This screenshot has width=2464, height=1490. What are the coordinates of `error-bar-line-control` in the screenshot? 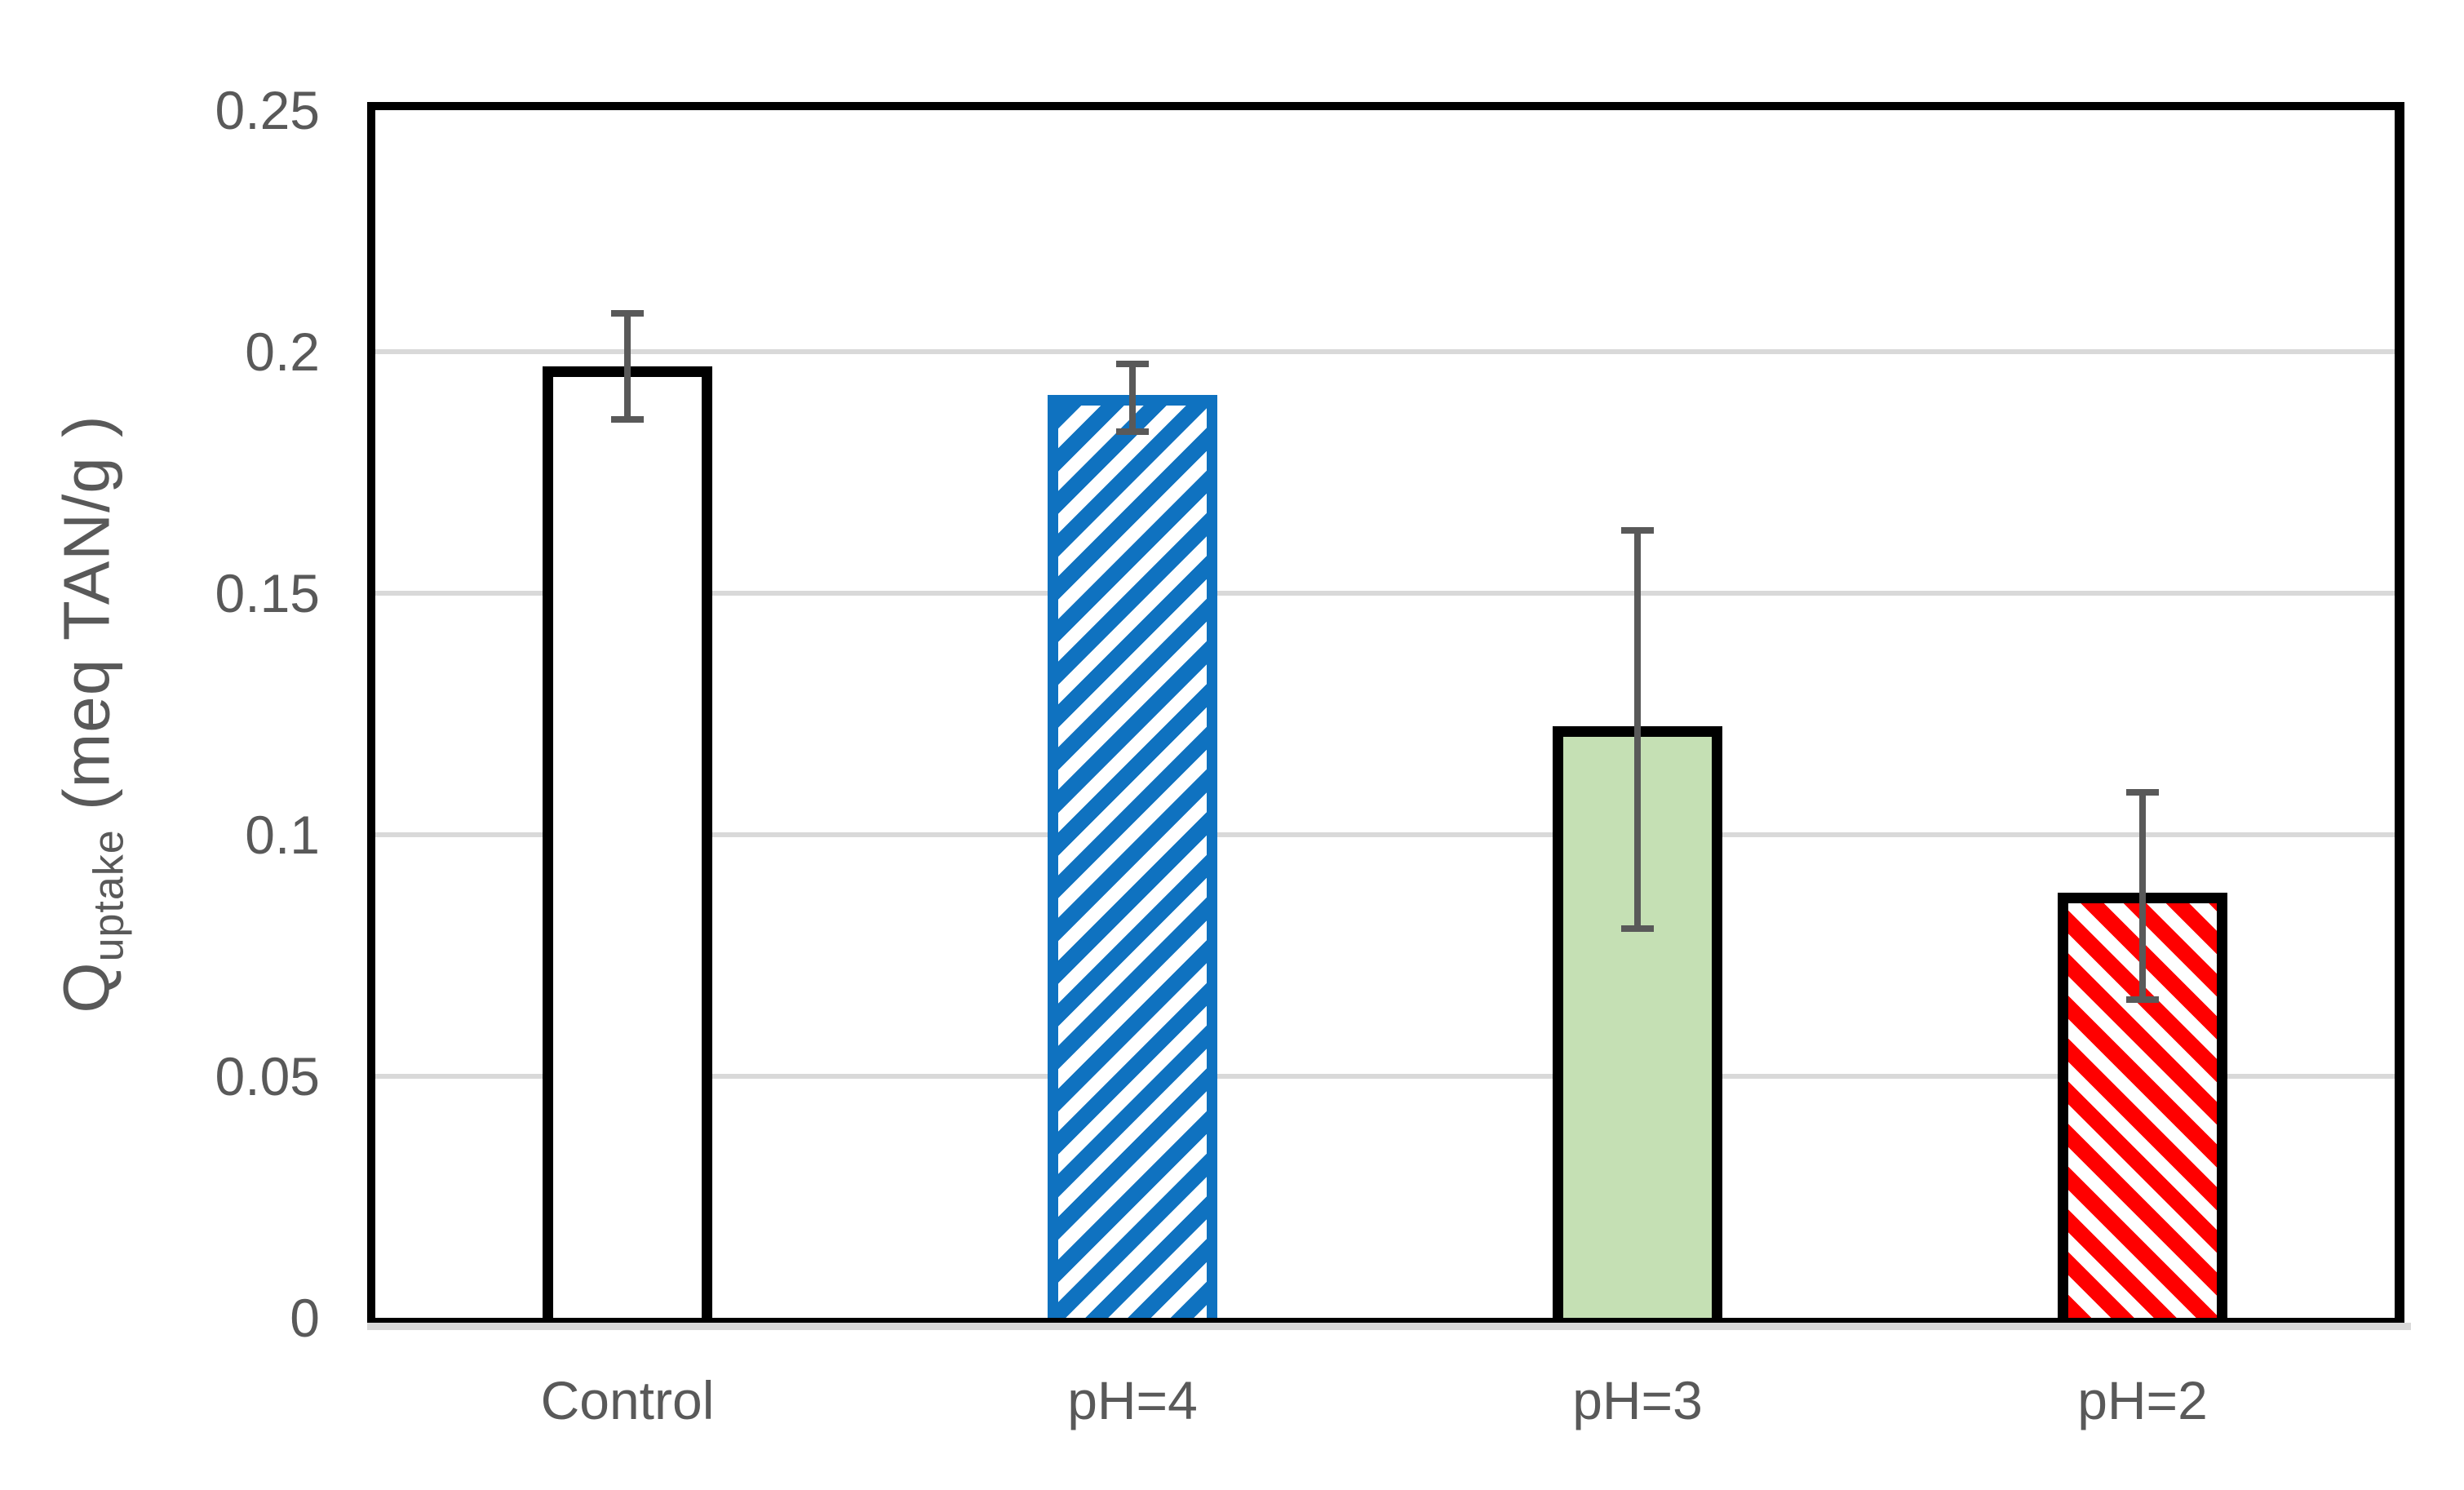 It's located at (627, 366).